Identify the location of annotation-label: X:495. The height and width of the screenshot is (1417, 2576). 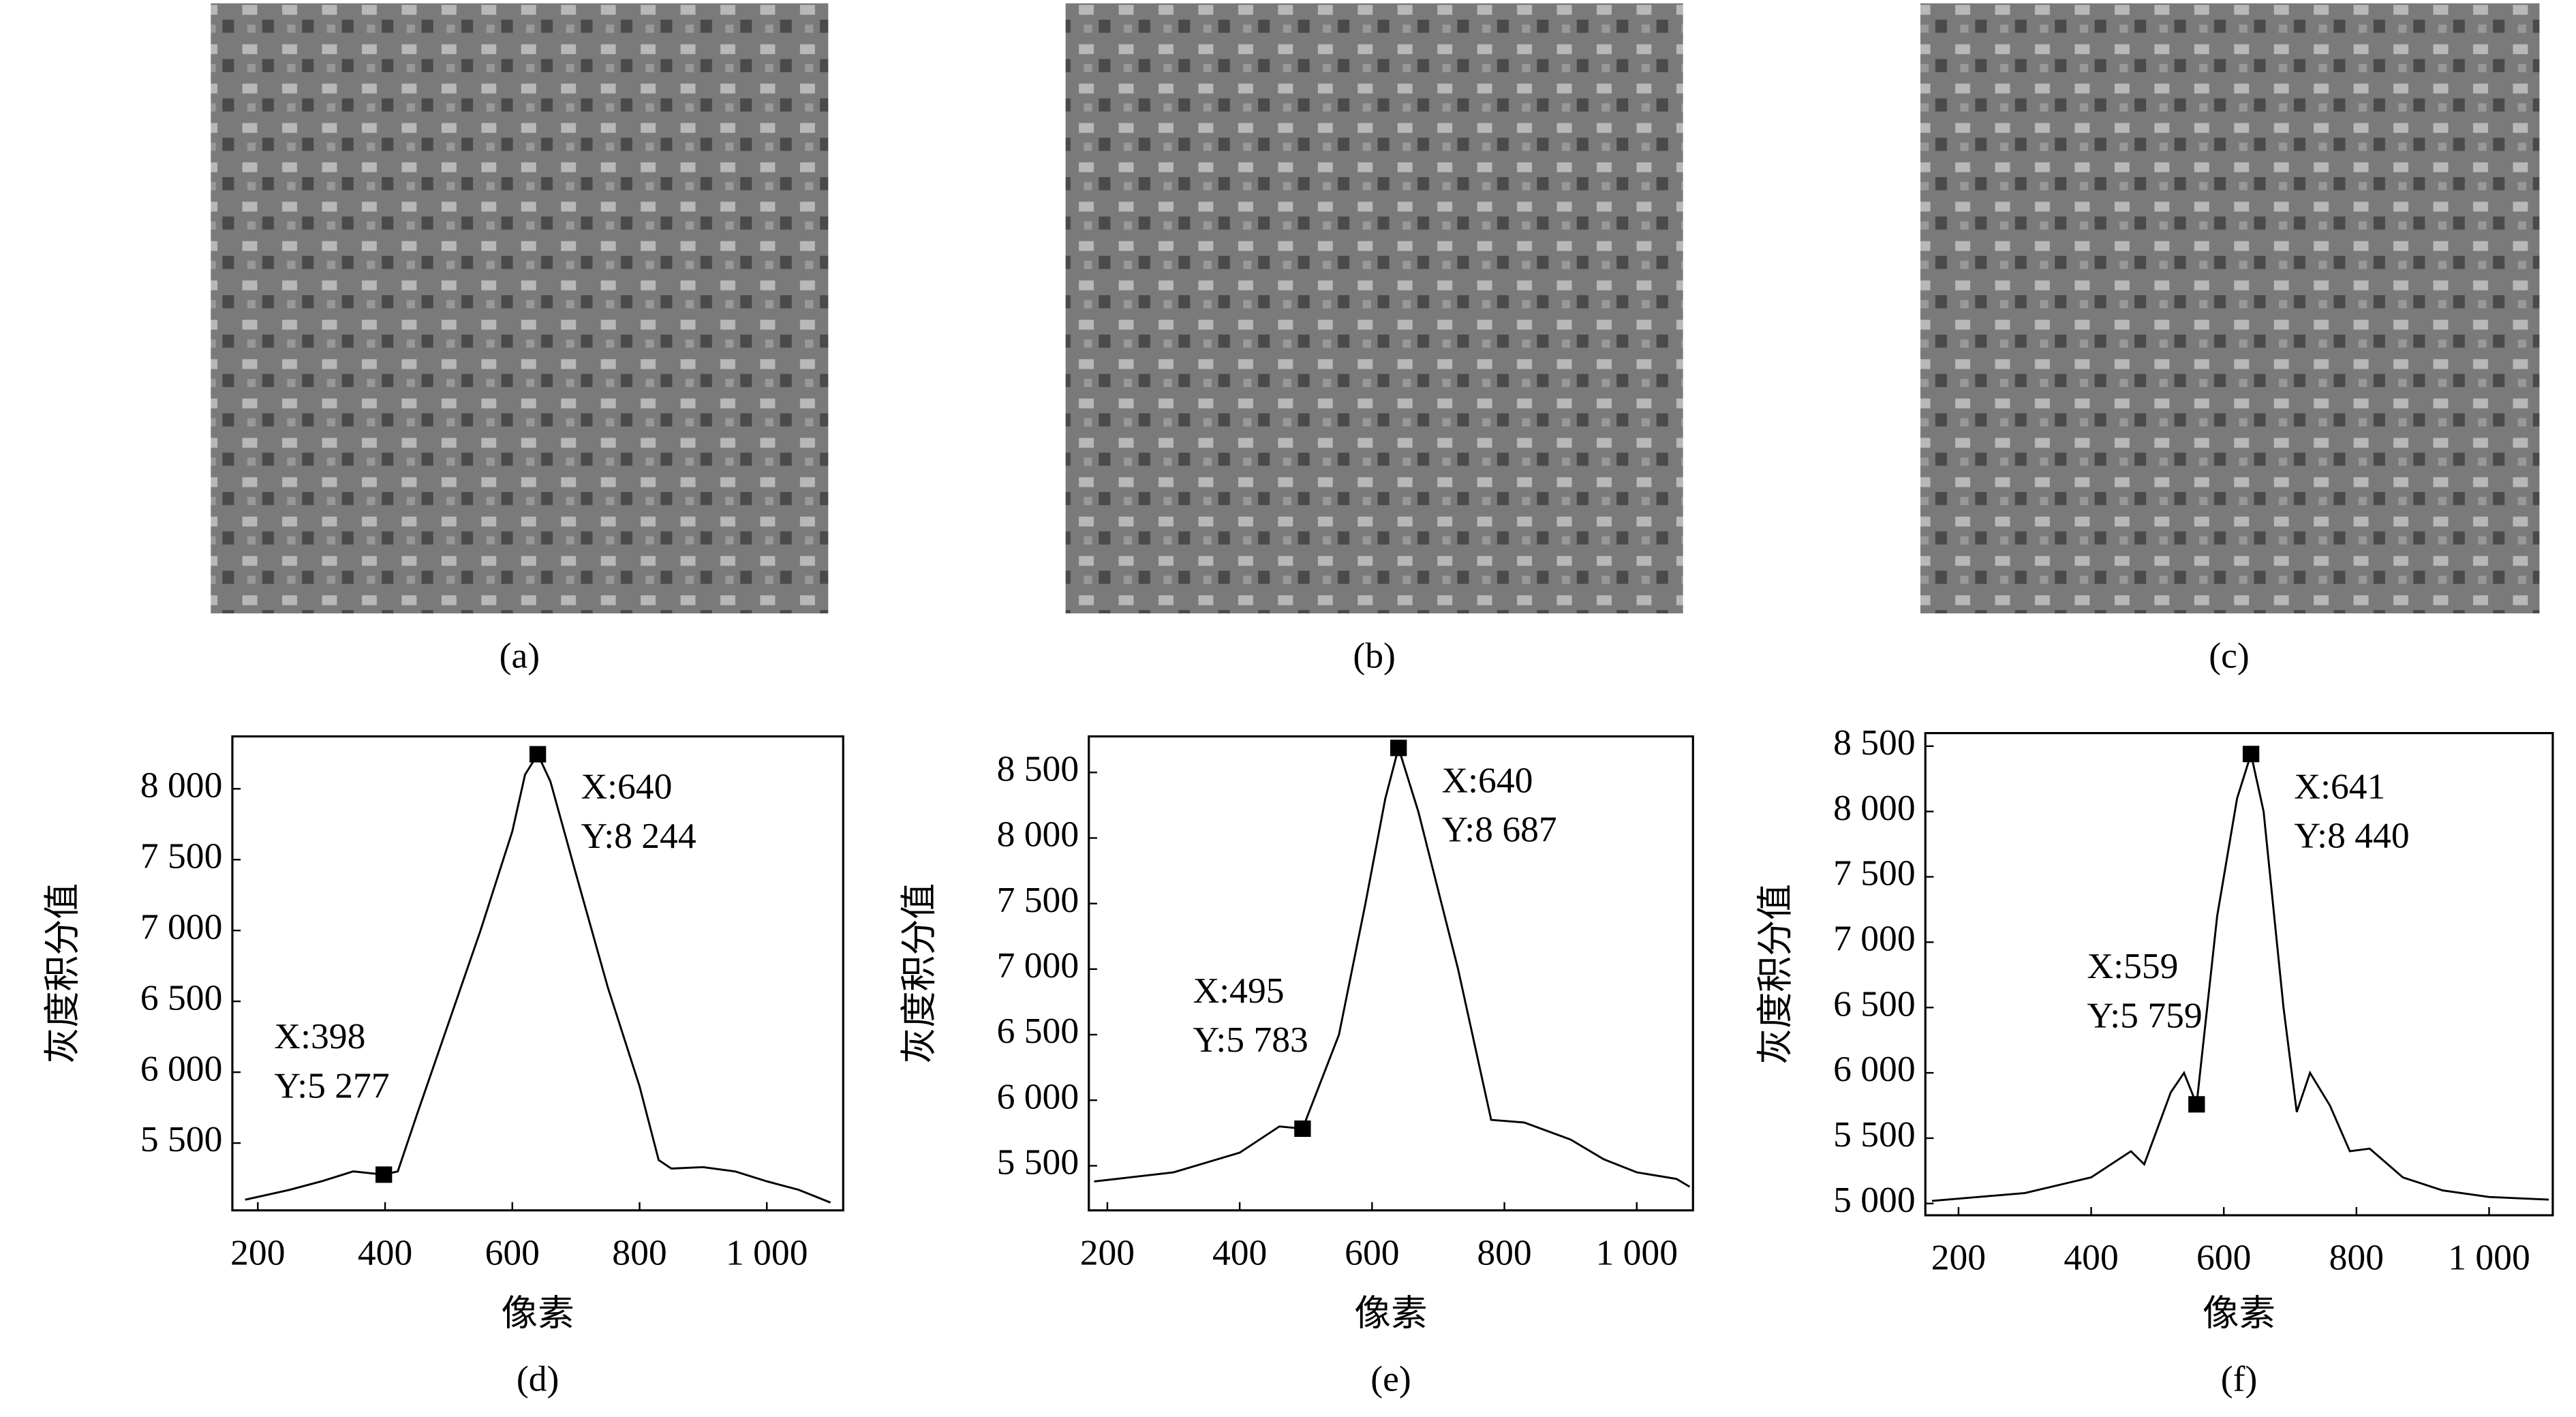
(1239, 991).